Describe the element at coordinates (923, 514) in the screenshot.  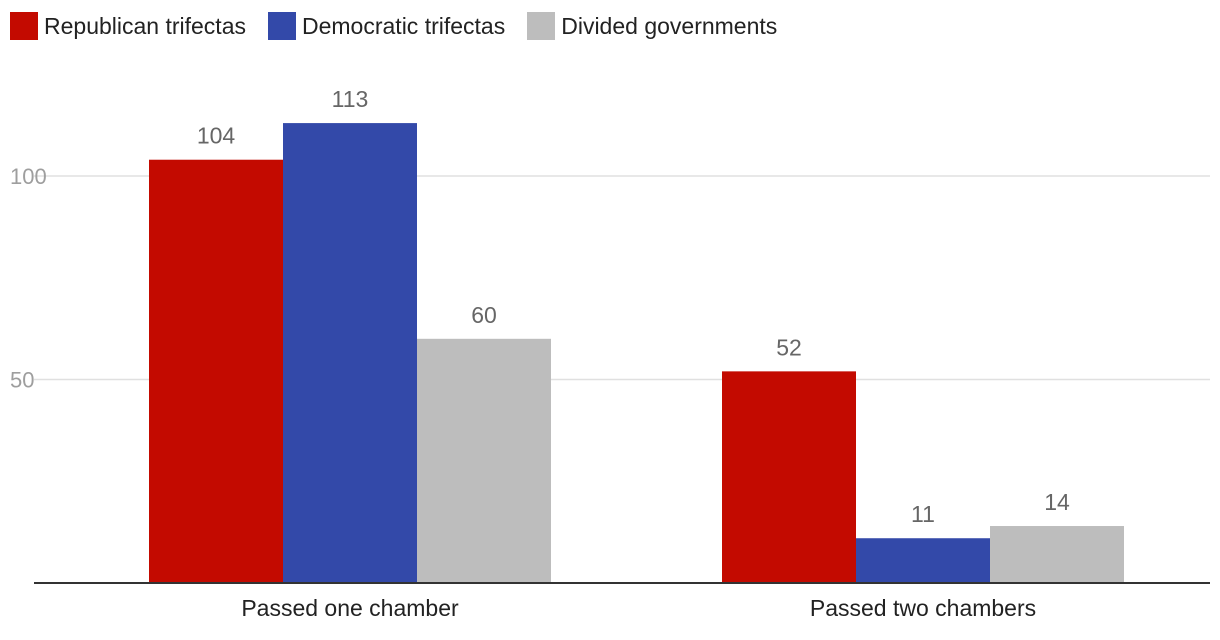
I see `data-label: 11` at that location.